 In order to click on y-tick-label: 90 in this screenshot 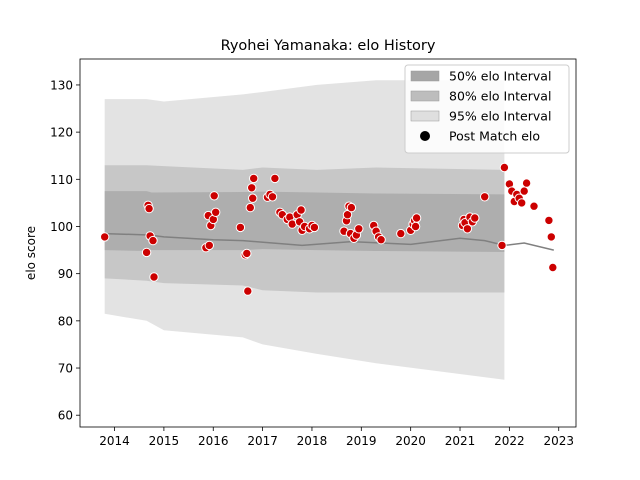, I will do `click(65, 274)`.